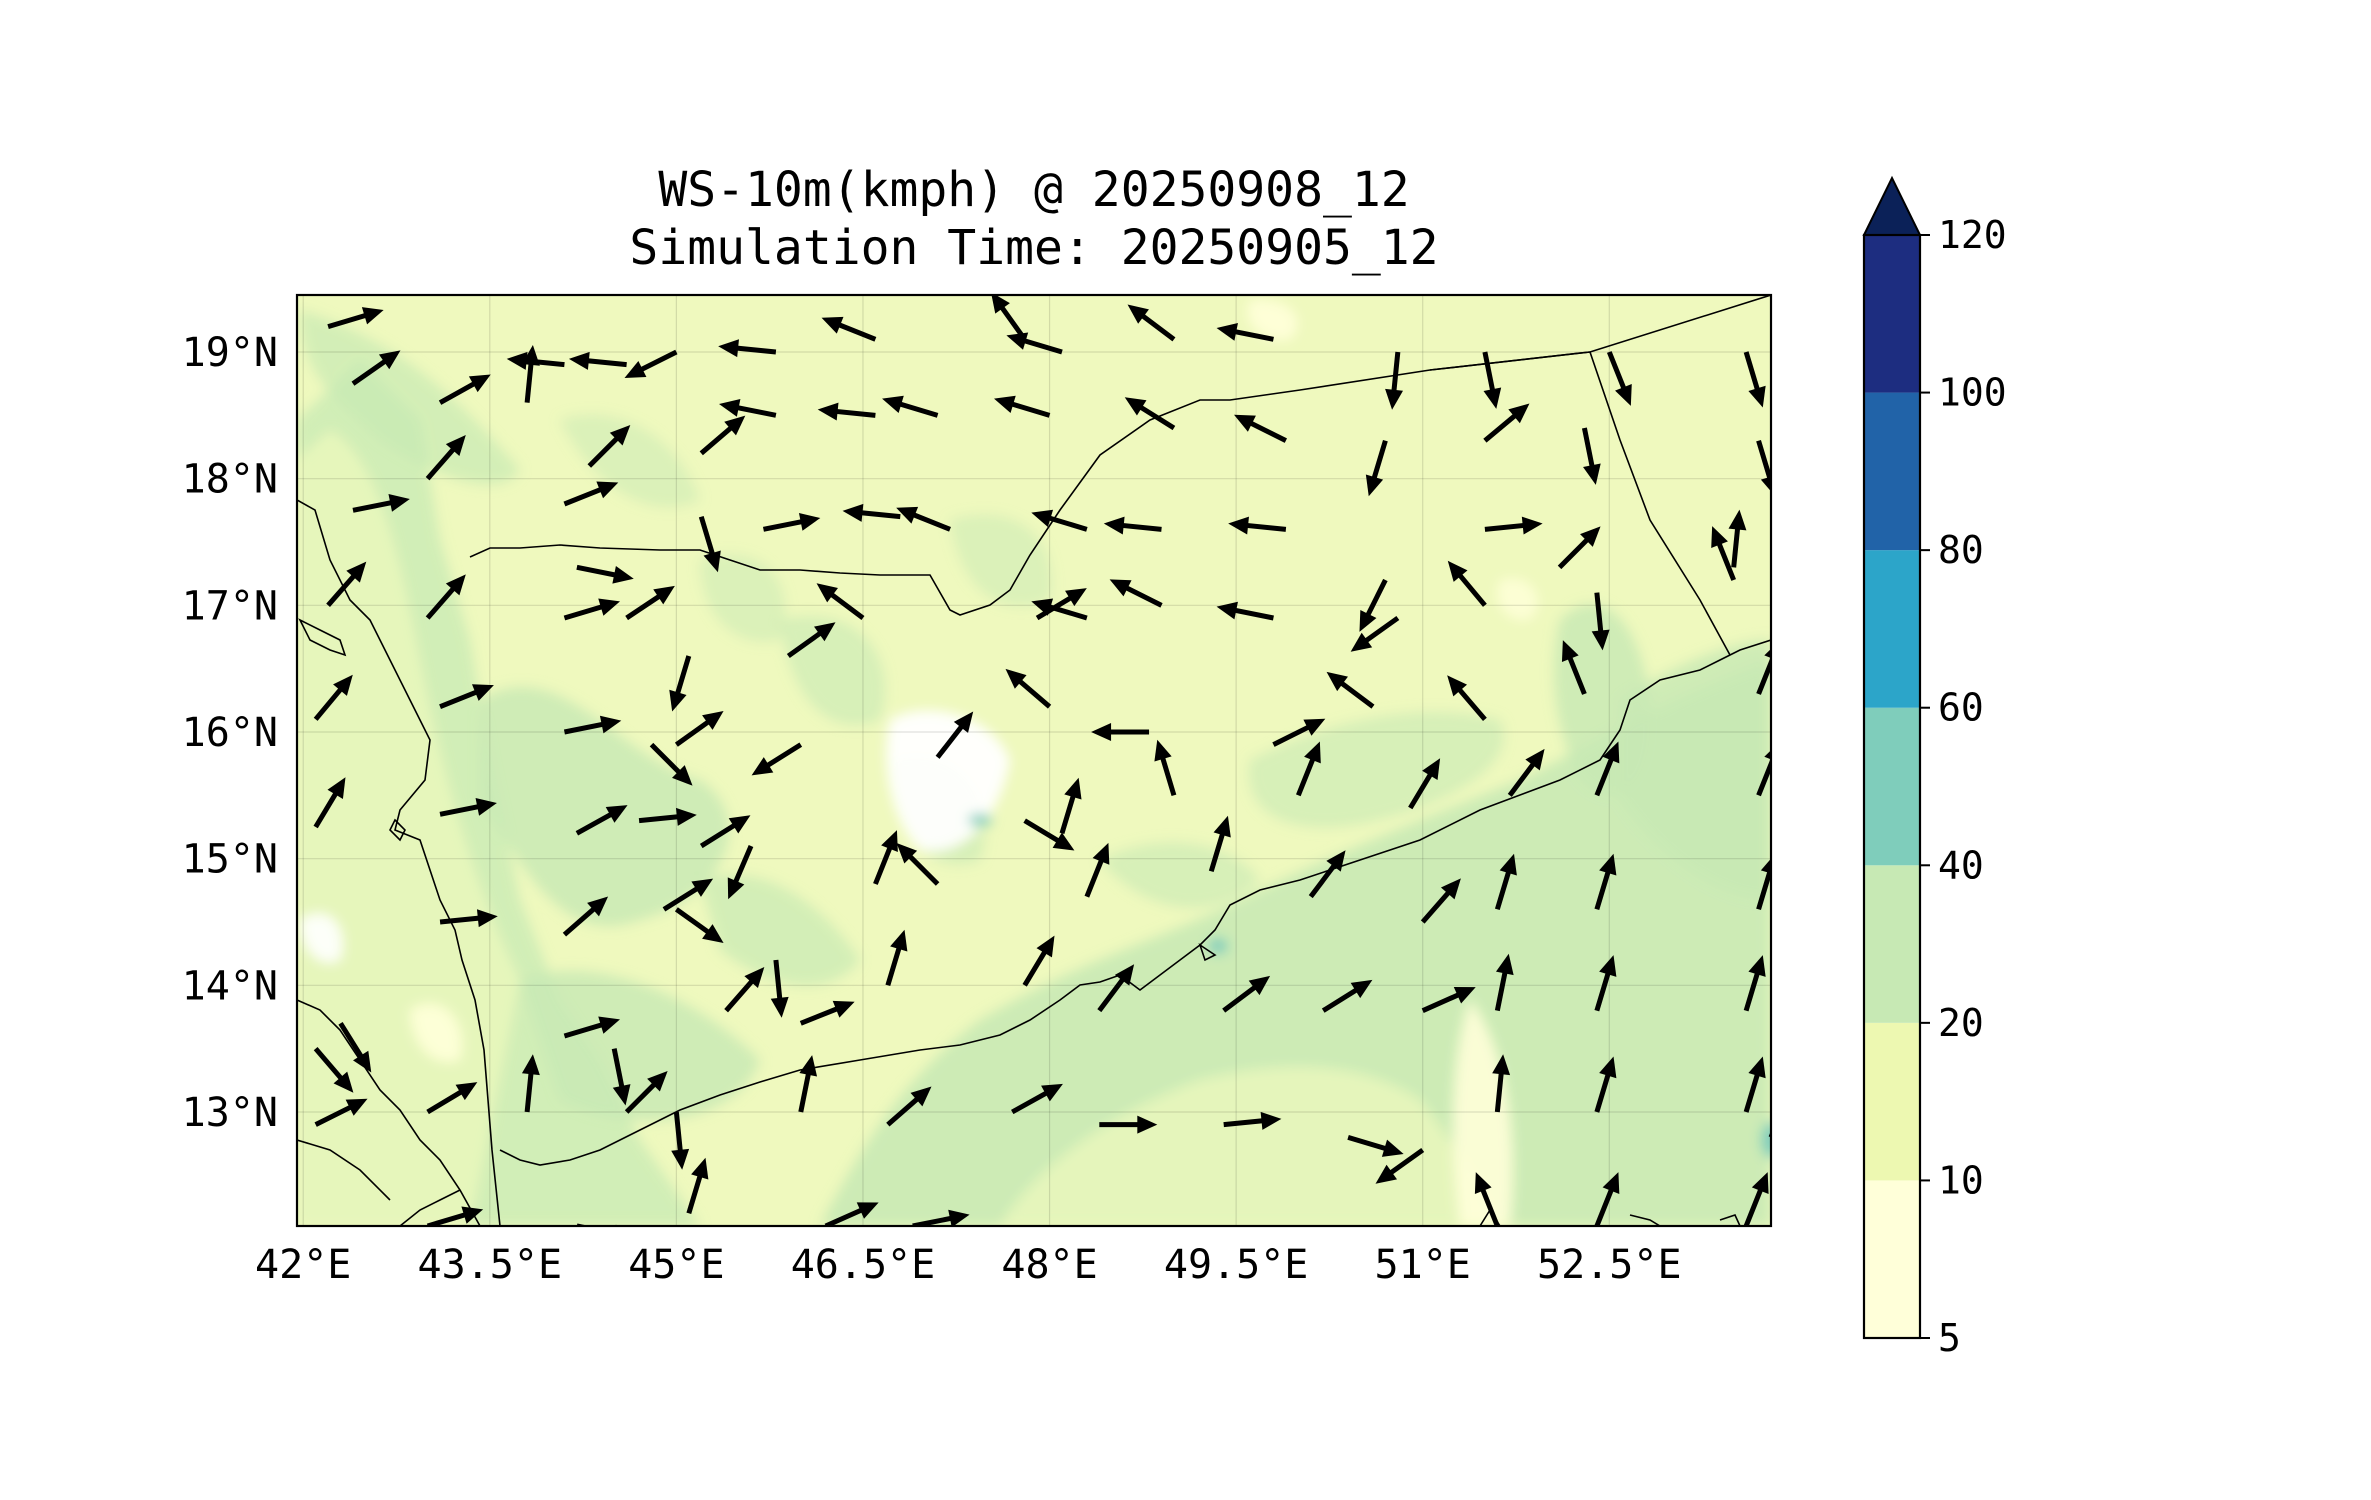 Image resolution: width=2371 pixels, height=1500 pixels. I want to click on plot-subtitle: Simulation Time: 20250905_12, so click(1034, 248).